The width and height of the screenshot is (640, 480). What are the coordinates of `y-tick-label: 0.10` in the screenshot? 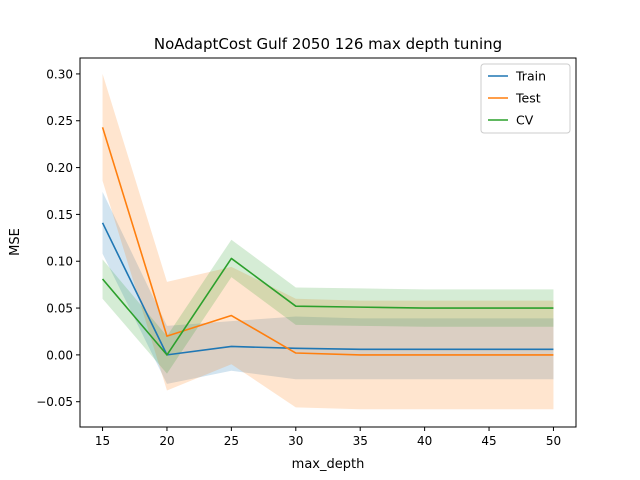 It's located at (59, 262).